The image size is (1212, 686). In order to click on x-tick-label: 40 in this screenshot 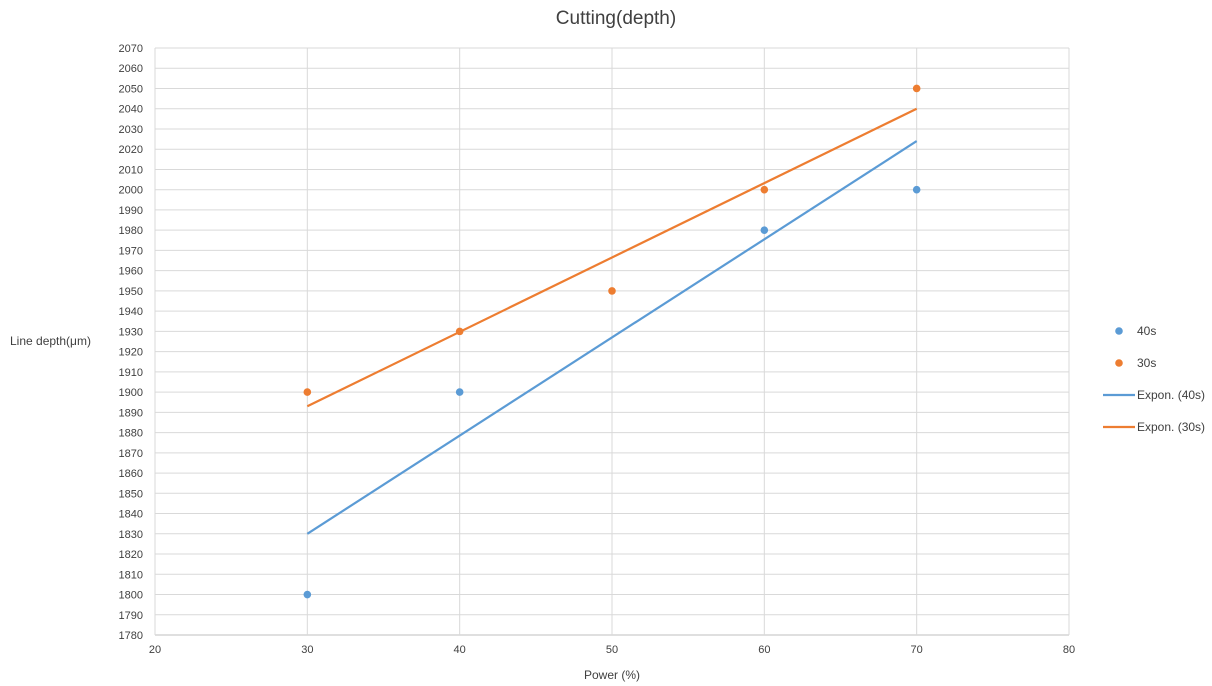, I will do `click(460, 650)`.